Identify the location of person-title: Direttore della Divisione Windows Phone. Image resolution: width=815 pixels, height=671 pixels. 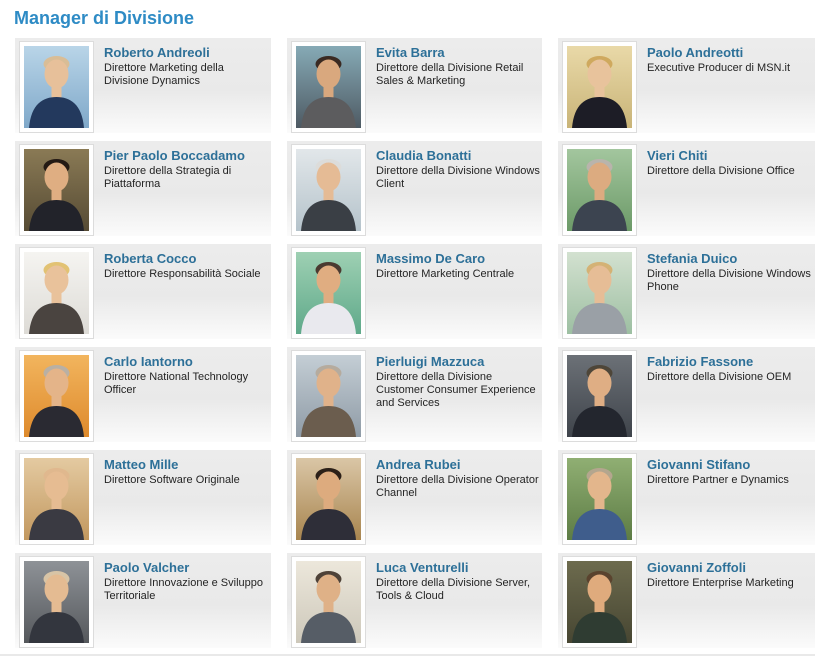
(729, 280).